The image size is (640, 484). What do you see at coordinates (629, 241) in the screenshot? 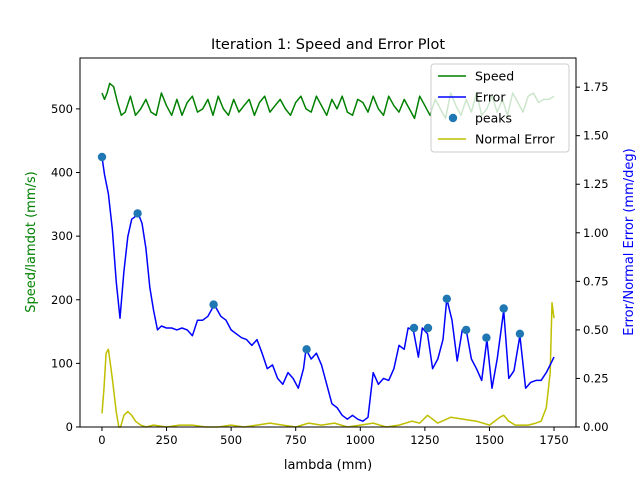
I see `y-axis-right-label: Error/Normal Error (mm/deg)` at bounding box center [629, 241].